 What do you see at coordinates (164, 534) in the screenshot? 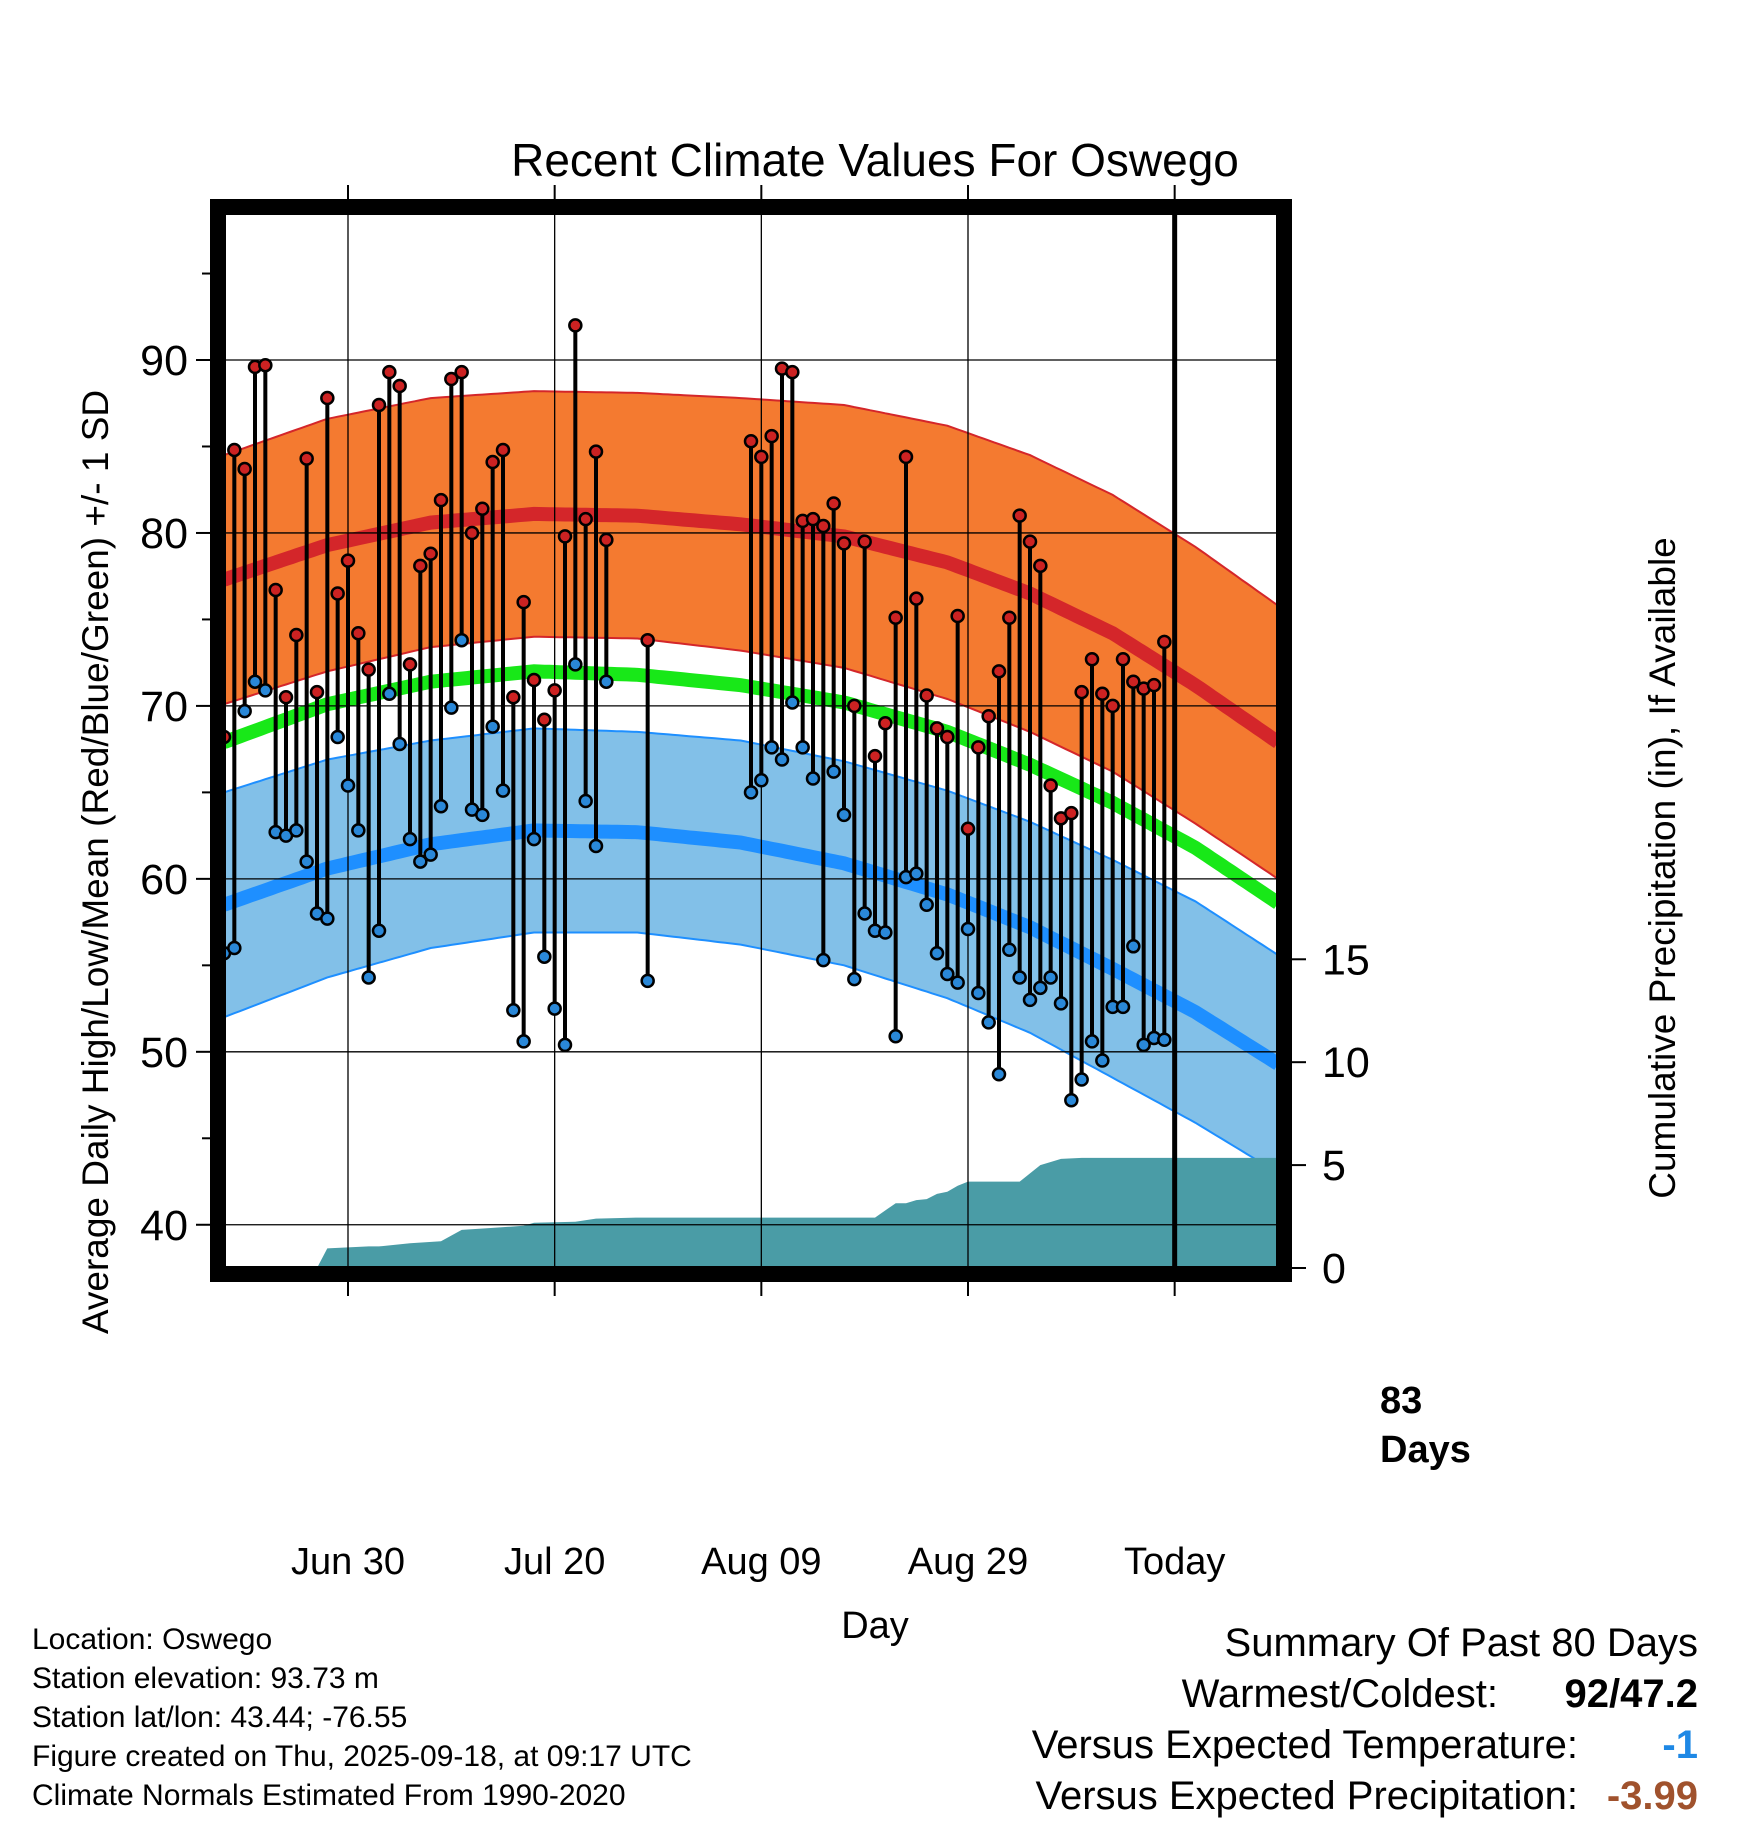
I see `y-tick-label: 80` at bounding box center [164, 534].